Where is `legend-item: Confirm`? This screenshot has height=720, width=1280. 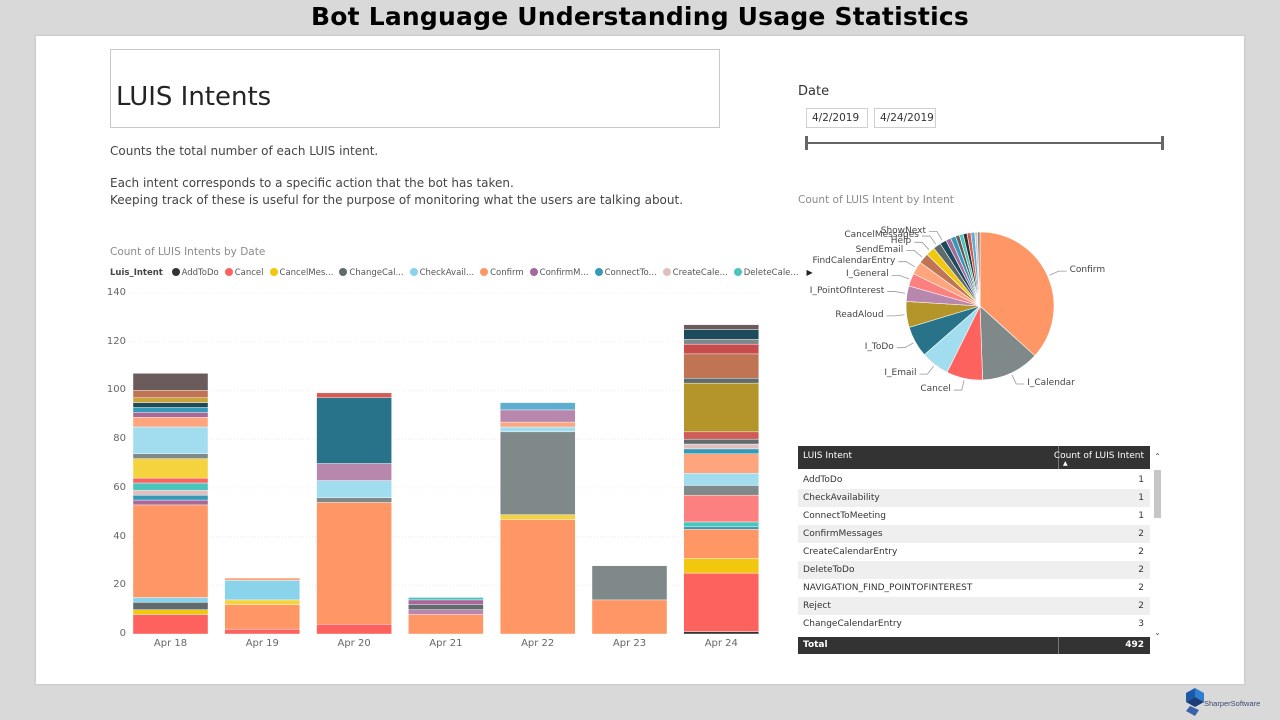 legend-item: Confirm is located at coordinates (502, 273).